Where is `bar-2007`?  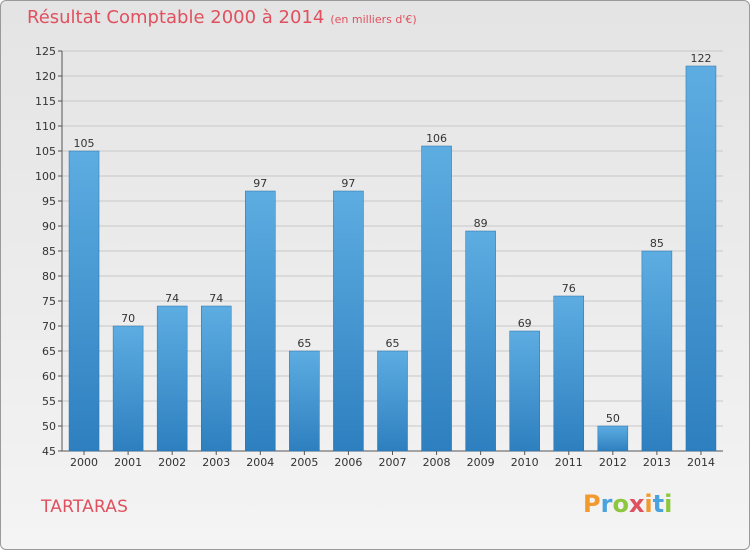
bar-2007 is located at coordinates (392, 401).